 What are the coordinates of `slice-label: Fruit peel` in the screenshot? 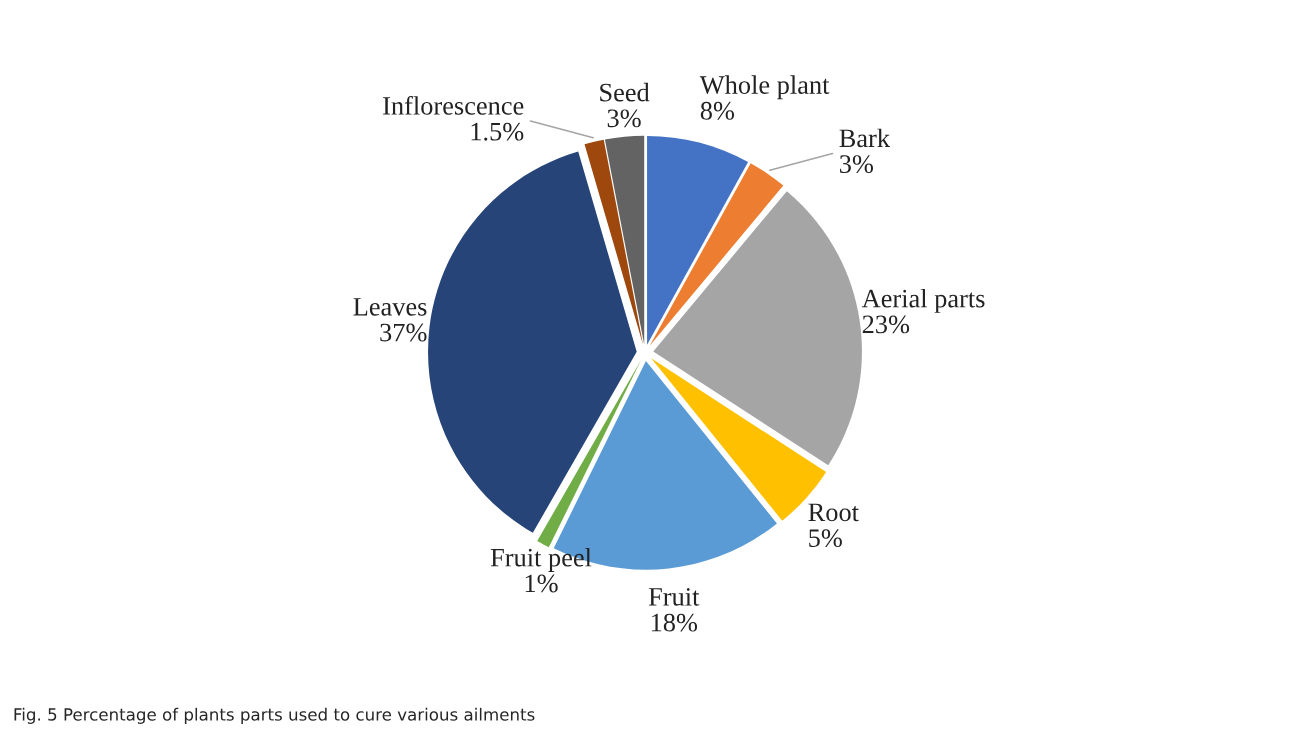 It's located at (541, 559).